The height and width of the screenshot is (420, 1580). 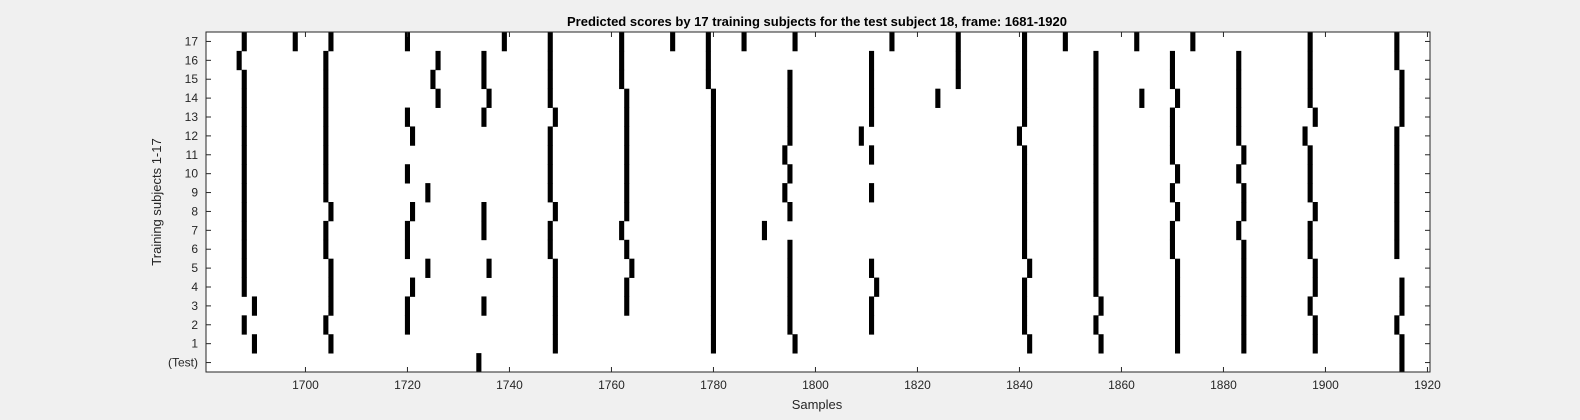 What do you see at coordinates (815, 385) in the screenshot?
I see `x-tick-label-5: 1800` at bounding box center [815, 385].